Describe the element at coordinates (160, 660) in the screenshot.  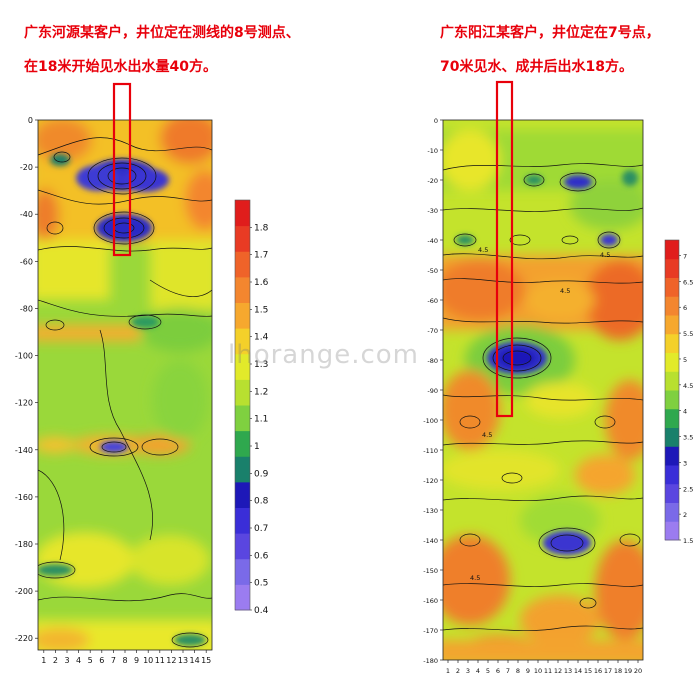
I see `x-tick-label: 11` at that location.